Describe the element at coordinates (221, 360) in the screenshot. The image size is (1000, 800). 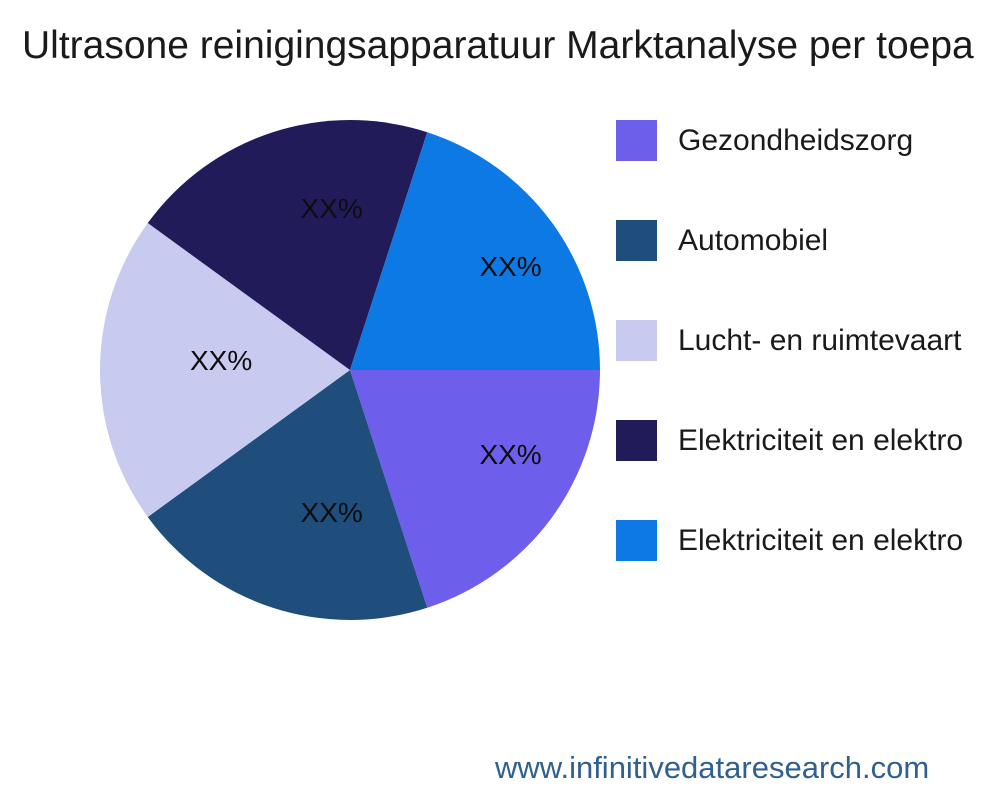
I see `slice-percent-label-2: XX%` at that location.